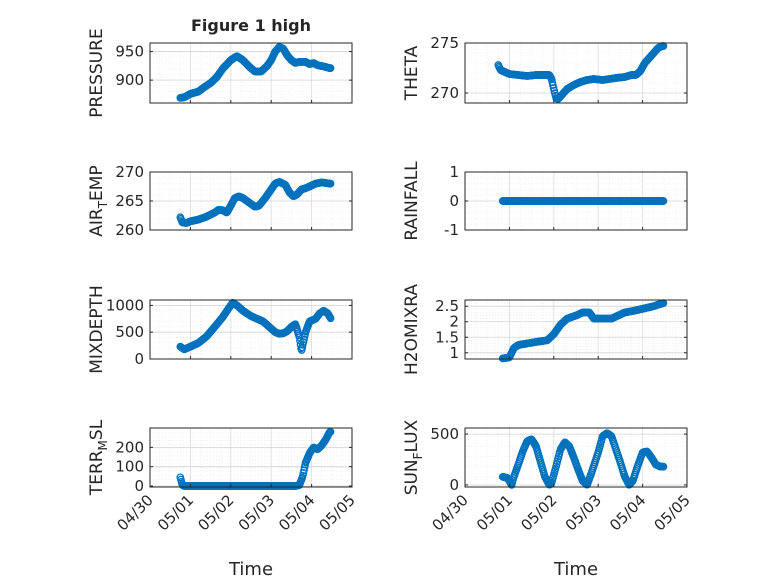 The image size is (778, 583). I want to click on y-tick-label: 100, so click(129, 467).